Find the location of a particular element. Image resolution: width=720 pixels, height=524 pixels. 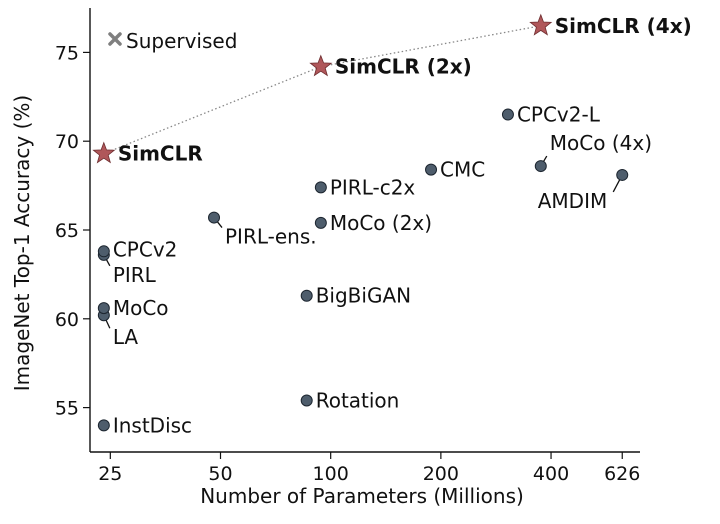

point-pirl-c2x is located at coordinates (320, 187).